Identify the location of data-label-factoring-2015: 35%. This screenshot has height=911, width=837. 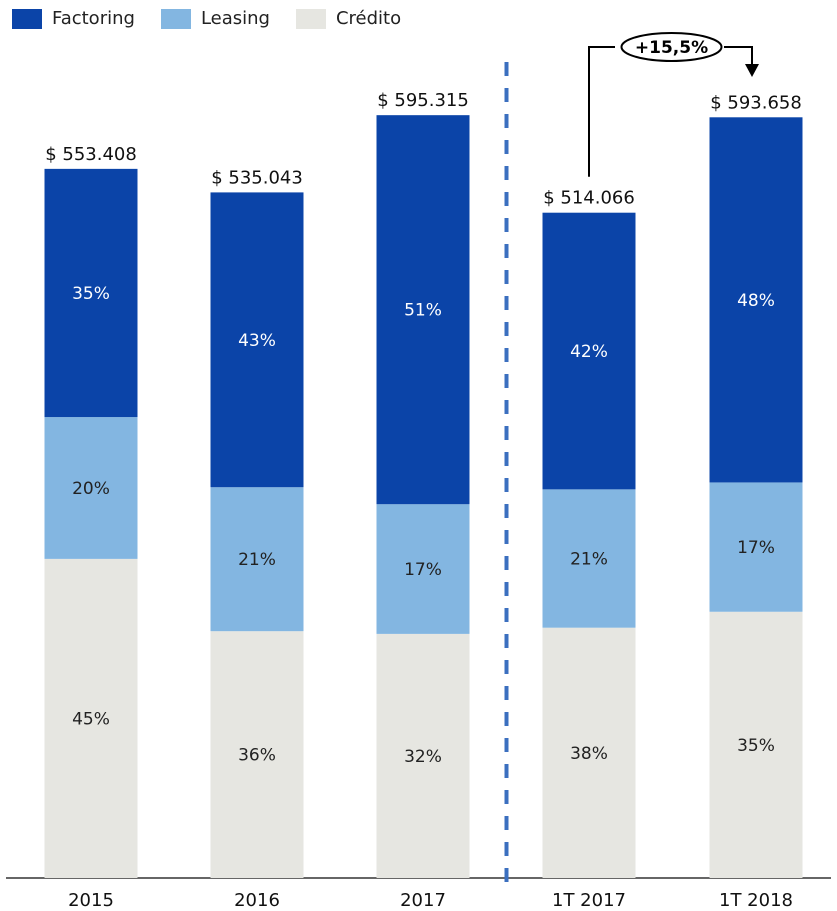
(91, 294).